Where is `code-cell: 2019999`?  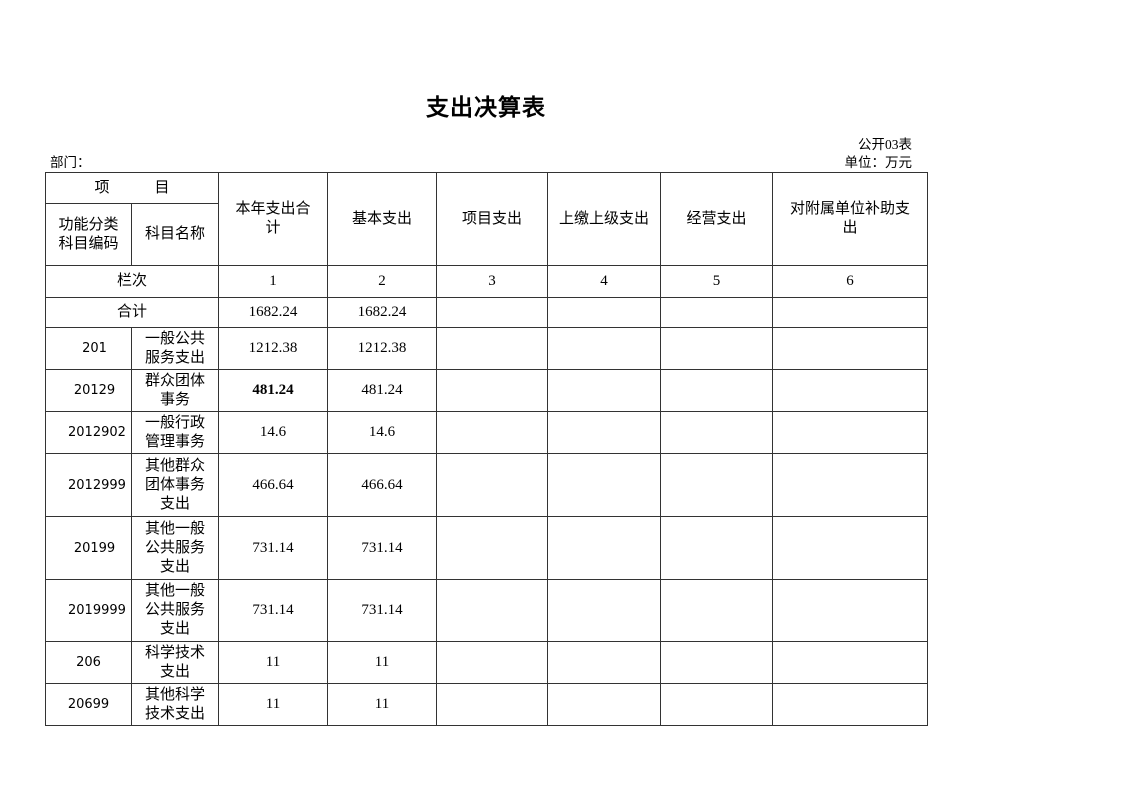 code-cell: 2019999 is located at coordinates (88, 610).